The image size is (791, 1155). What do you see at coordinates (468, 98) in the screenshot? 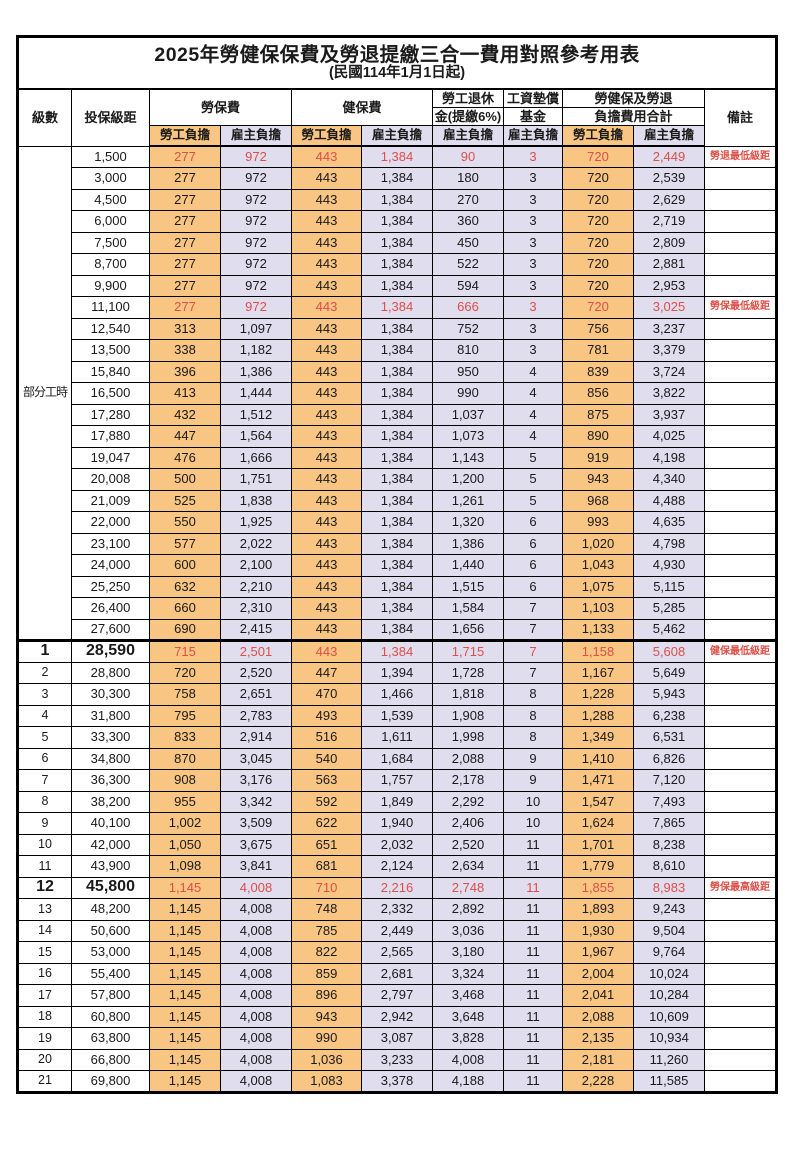
I see `header-pension-line1: 勞工退休` at bounding box center [468, 98].